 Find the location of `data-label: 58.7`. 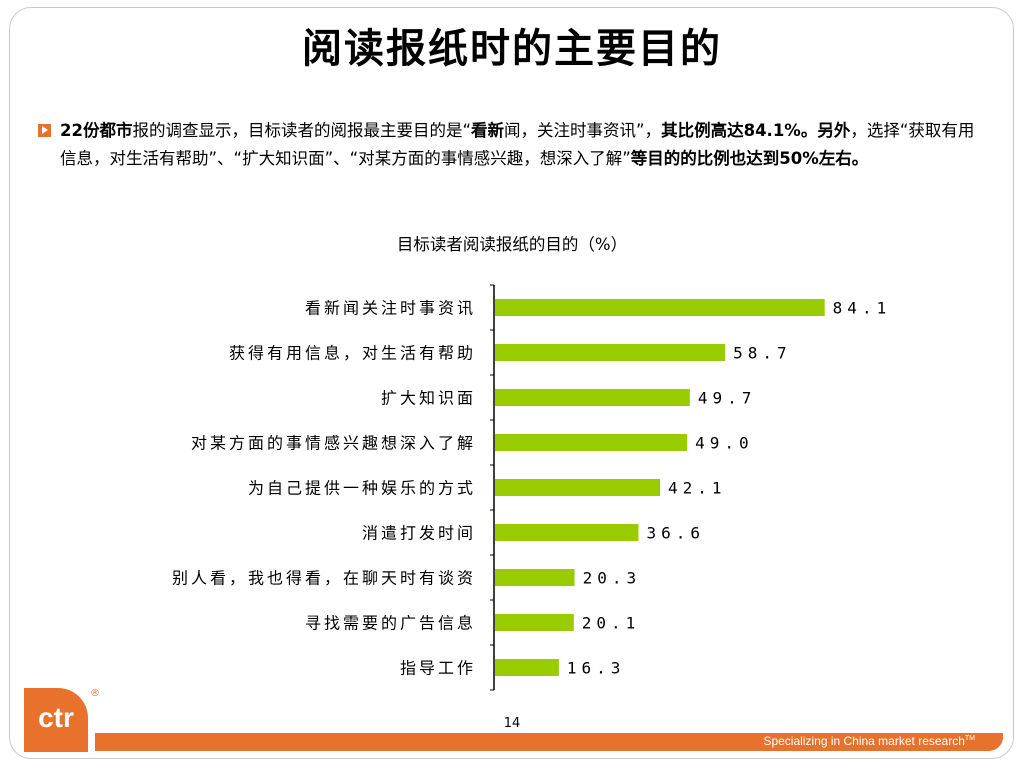

data-label: 58.7 is located at coordinates (762, 353).